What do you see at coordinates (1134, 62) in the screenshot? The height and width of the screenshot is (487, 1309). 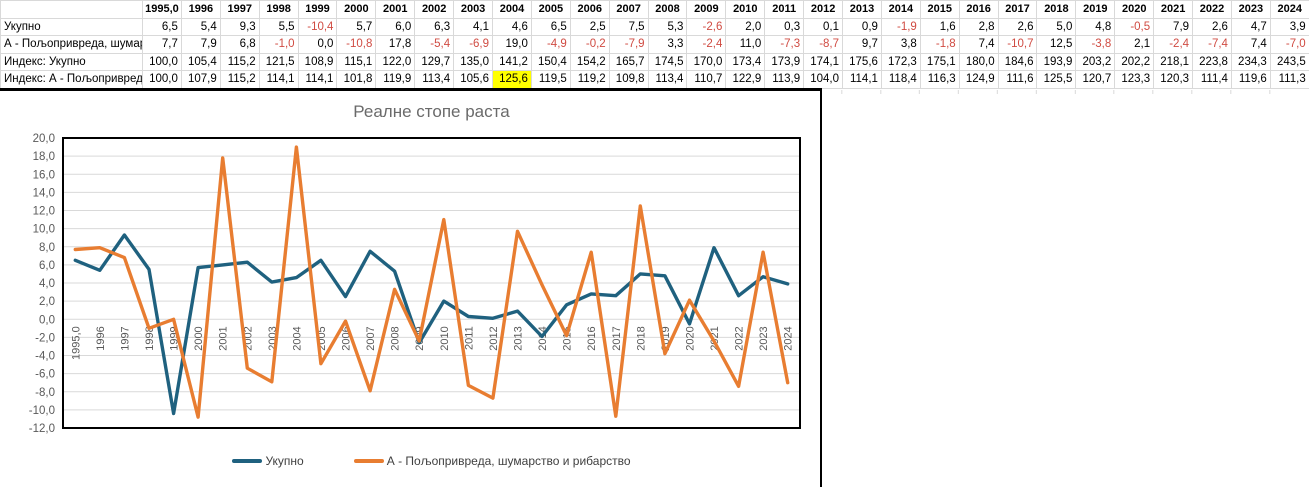 I see `value-cell: 202,2` at bounding box center [1134, 62].